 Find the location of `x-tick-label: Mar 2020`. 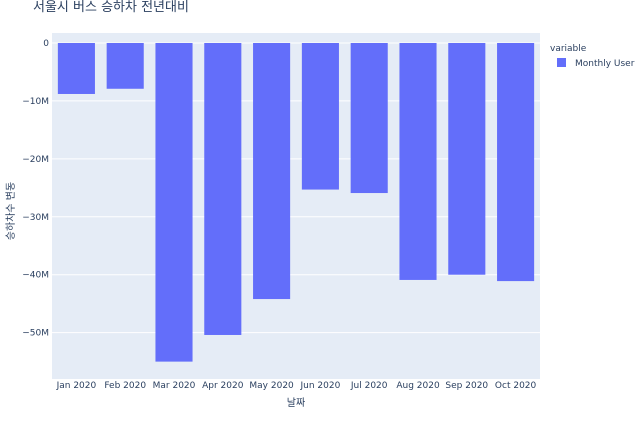

x-tick-label: Mar 2020 is located at coordinates (174, 386).